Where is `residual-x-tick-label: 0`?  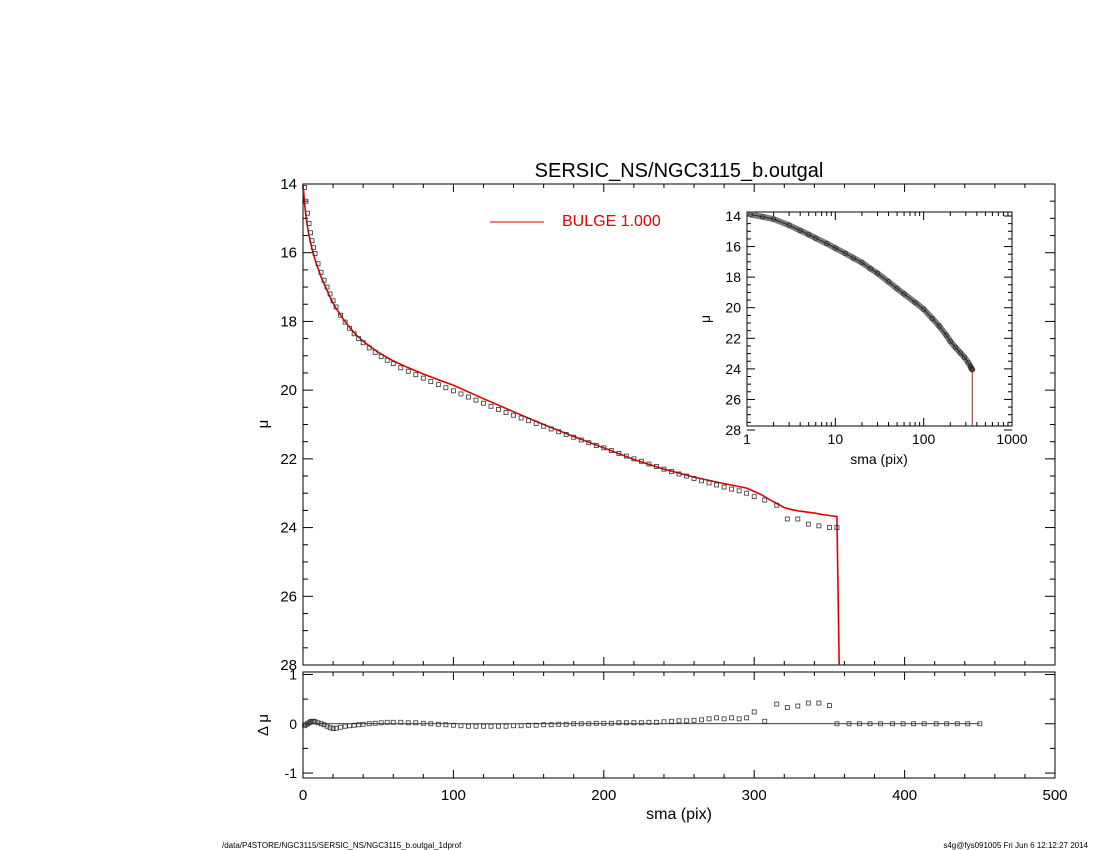 residual-x-tick-label: 0 is located at coordinates (303, 795).